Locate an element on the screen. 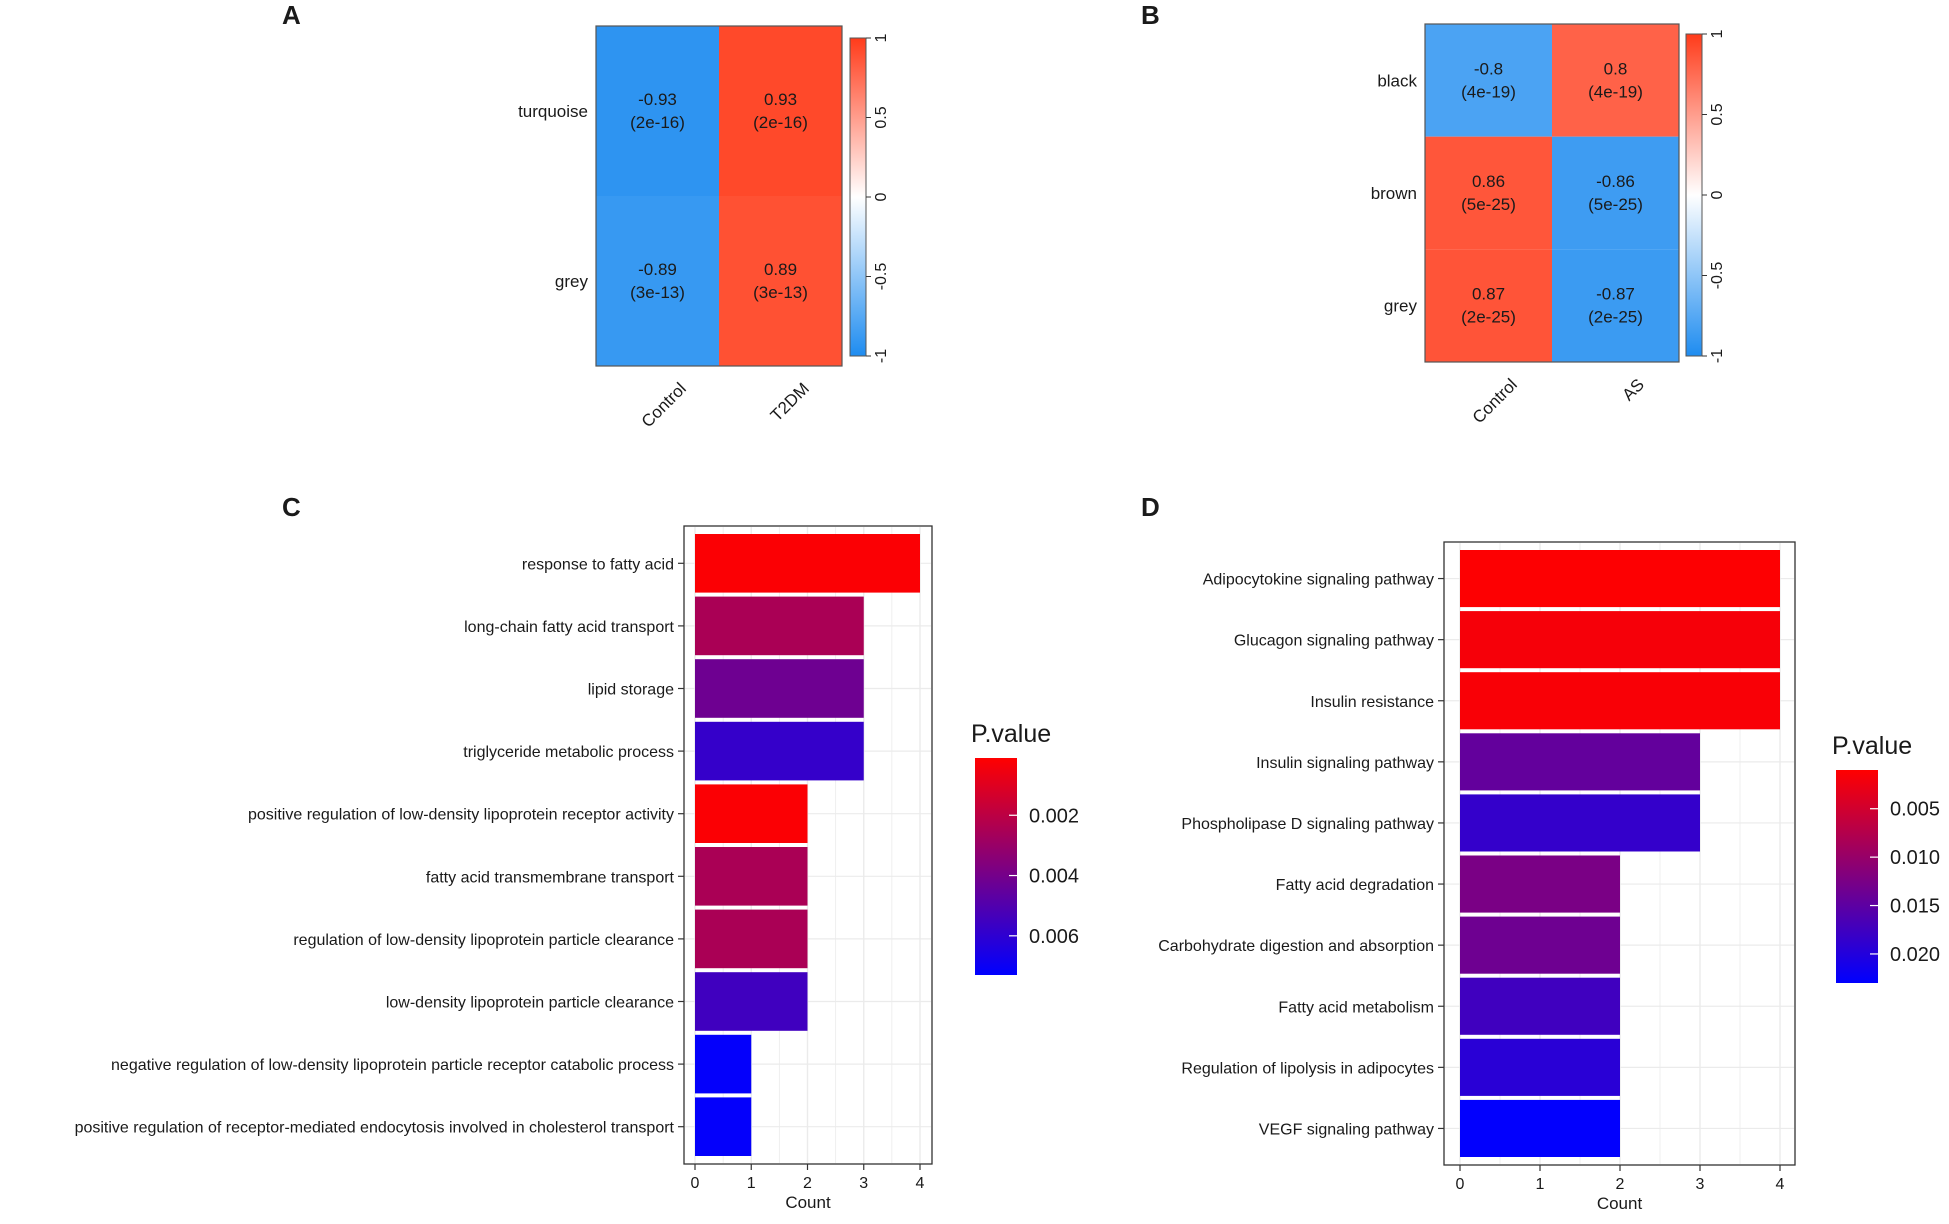 The width and height of the screenshot is (1949, 1224). category-label: Adipocytokine signaling pathway is located at coordinates (1318, 580).